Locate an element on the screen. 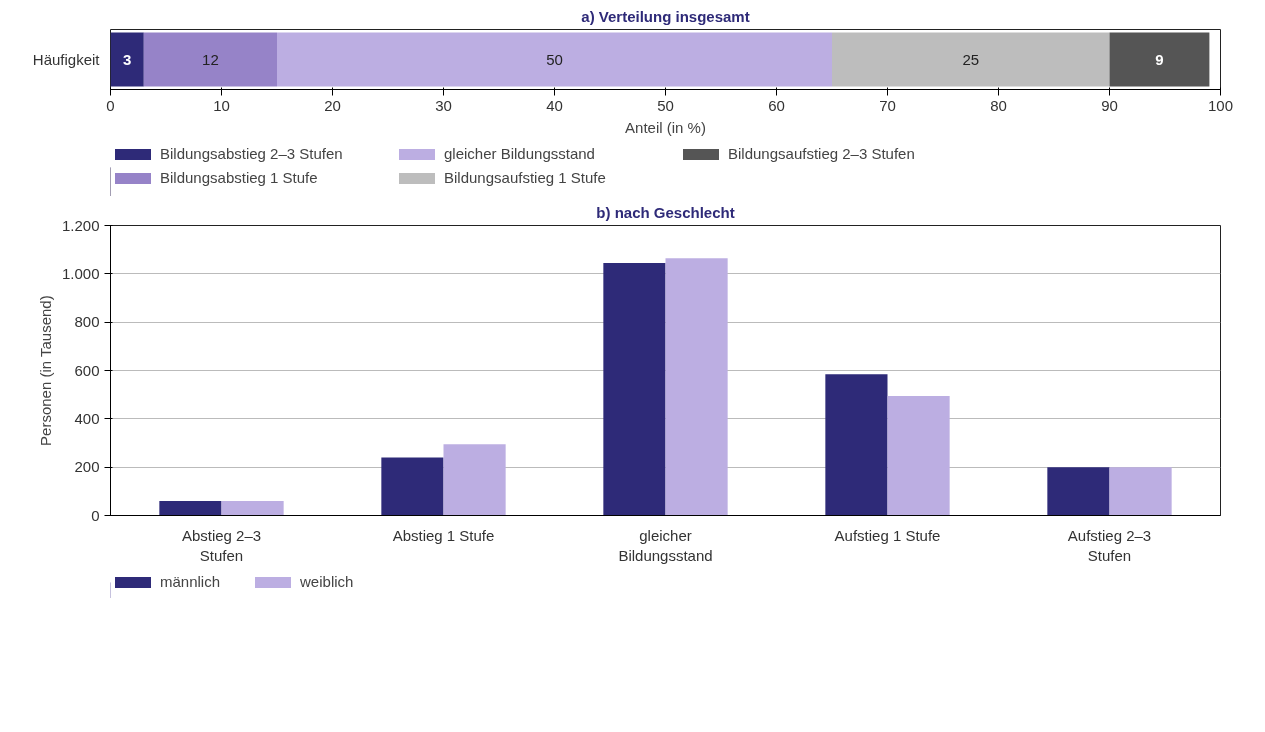  legend-label: Bildungsabstieg 2–3 Stufen is located at coordinates (252, 153).